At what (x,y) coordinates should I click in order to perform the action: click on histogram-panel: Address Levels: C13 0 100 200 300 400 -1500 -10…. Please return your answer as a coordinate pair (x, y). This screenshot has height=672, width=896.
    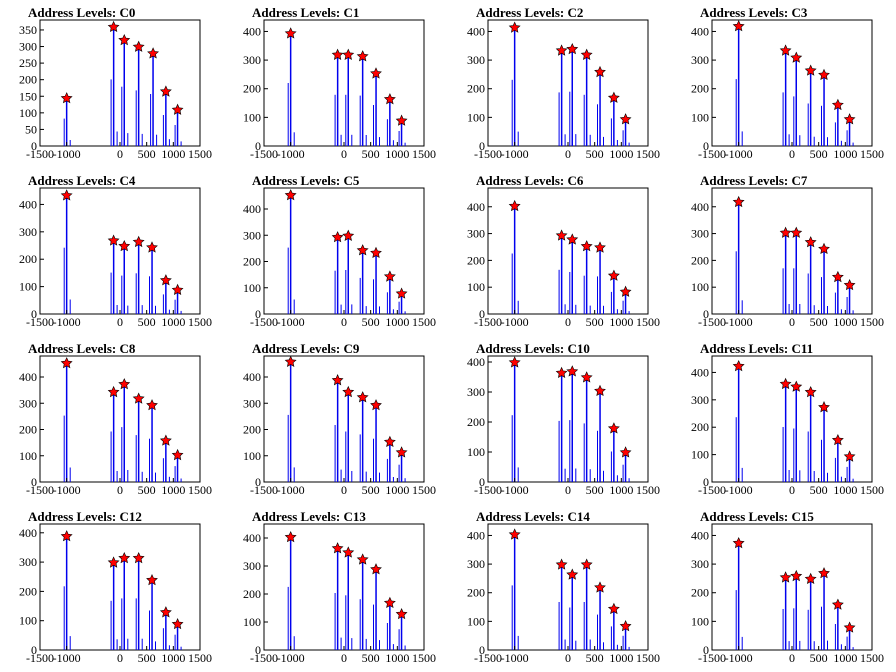
    Looking at the image, I should click on (336, 588).